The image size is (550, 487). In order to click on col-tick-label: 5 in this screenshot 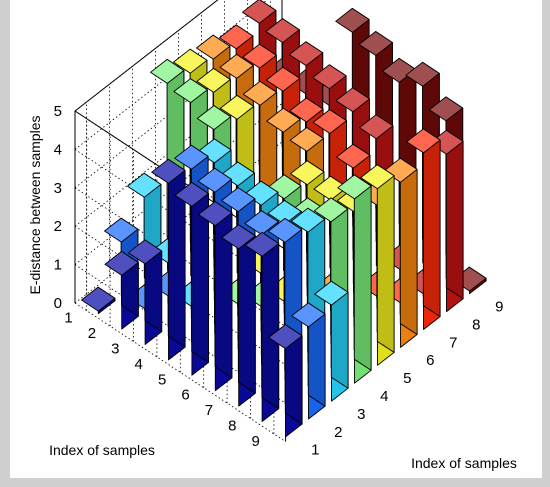, I will do `click(407, 378)`.